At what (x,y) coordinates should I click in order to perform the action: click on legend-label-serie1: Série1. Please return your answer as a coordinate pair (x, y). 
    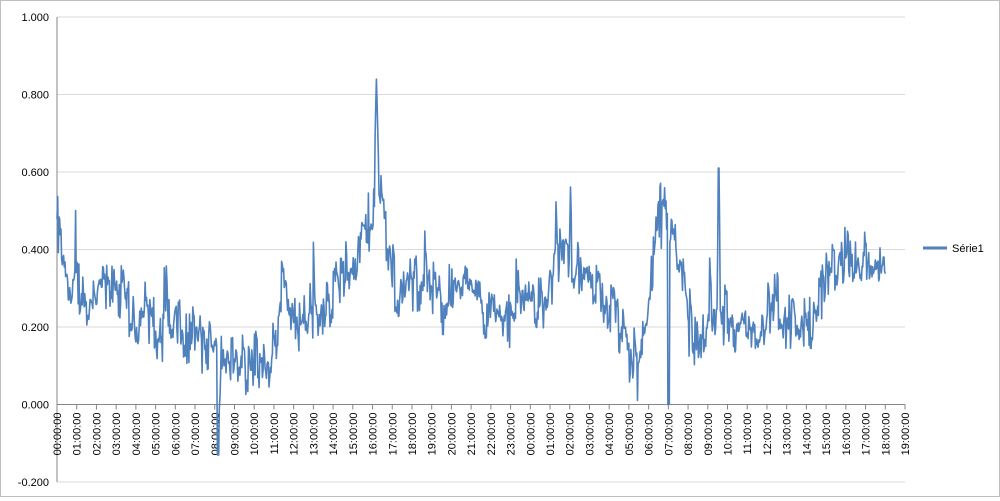
    Looking at the image, I should click on (968, 249).